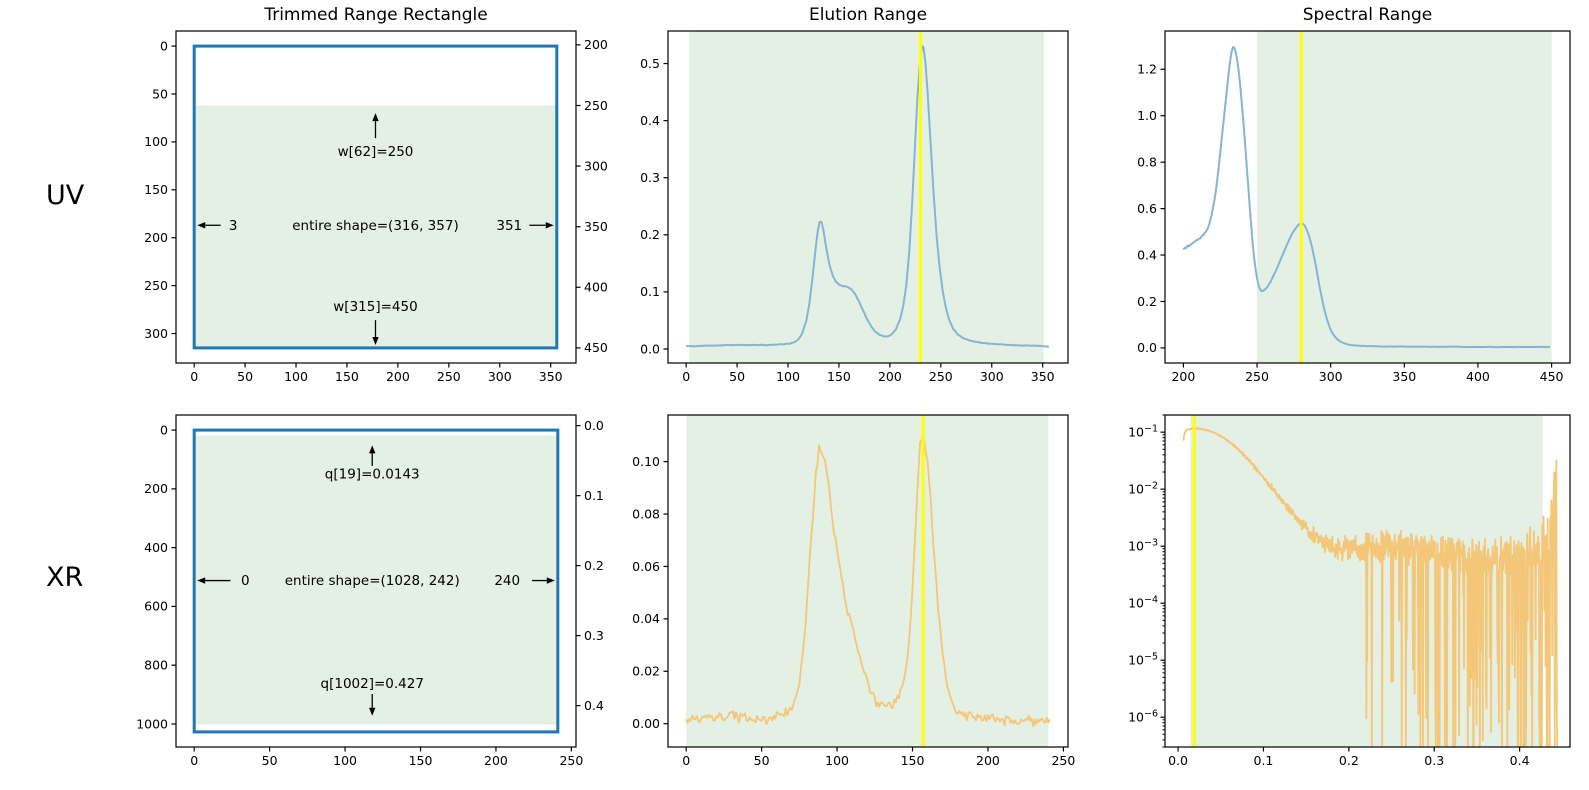  Describe the element at coordinates (1147, 69) in the screenshot. I see `svg-text: 1.2` at that location.